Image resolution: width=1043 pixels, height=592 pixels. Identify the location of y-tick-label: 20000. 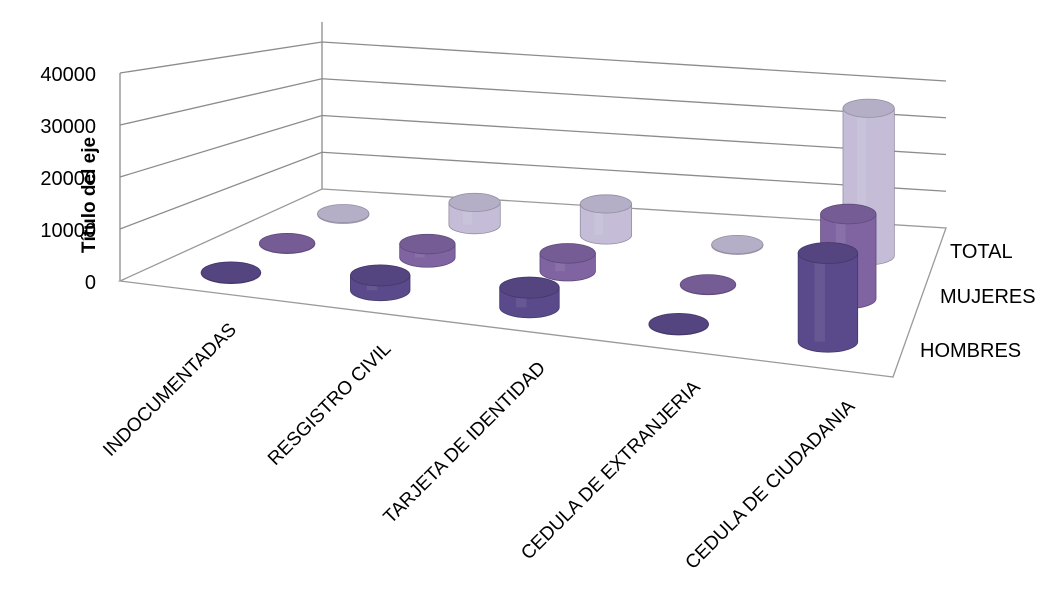
(68, 179).